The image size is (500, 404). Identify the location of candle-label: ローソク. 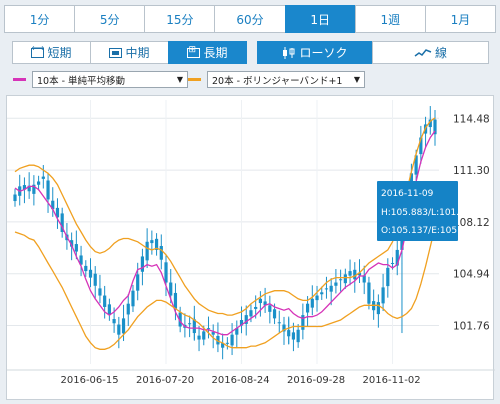
(323, 53).